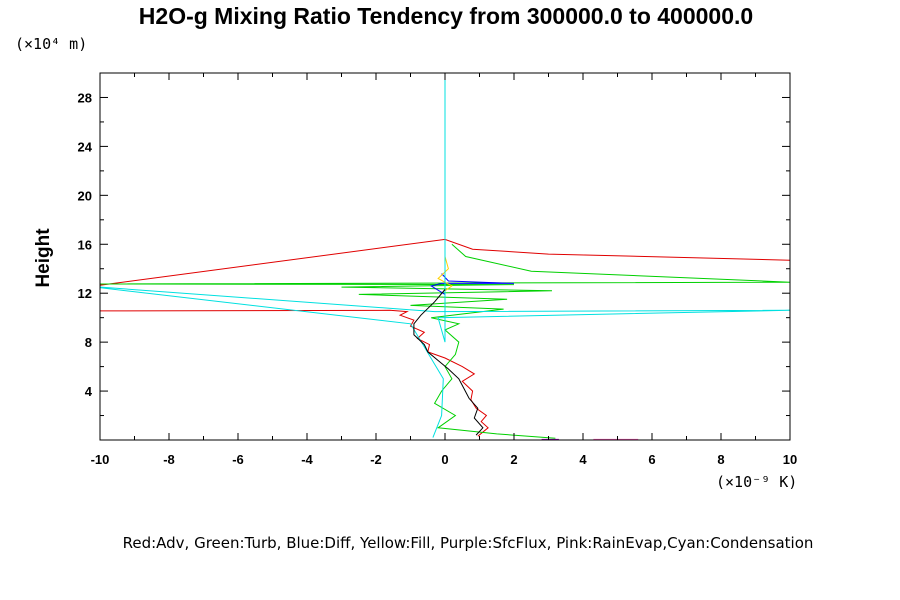 This screenshot has height=600, width=900. Describe the element at coordinates (85, 293) in the screenshot. I see `y-tick-label: 12` at that location.